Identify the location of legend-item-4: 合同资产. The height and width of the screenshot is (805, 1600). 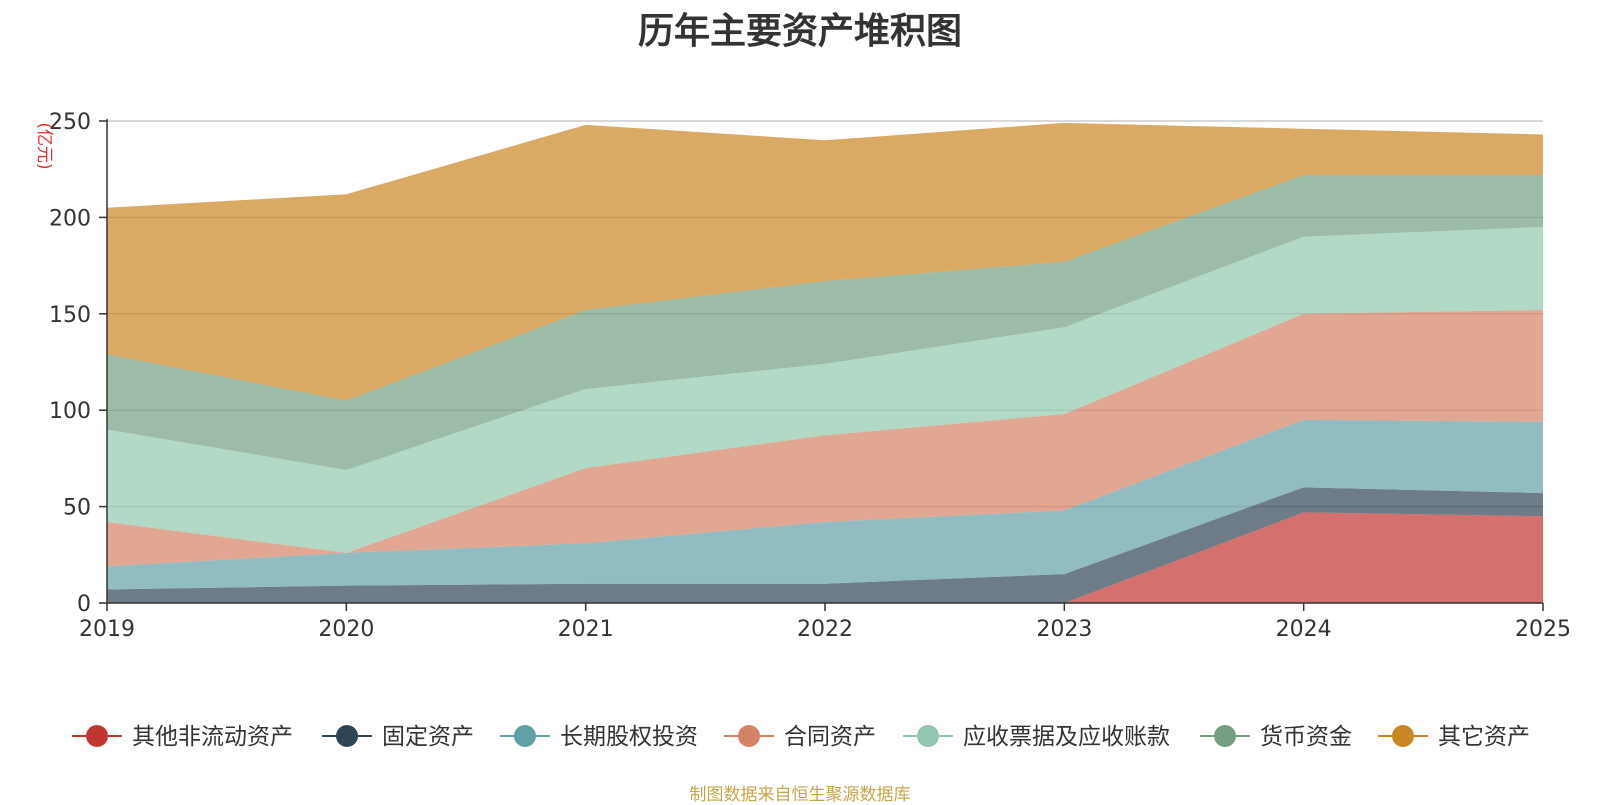
(800, 737).